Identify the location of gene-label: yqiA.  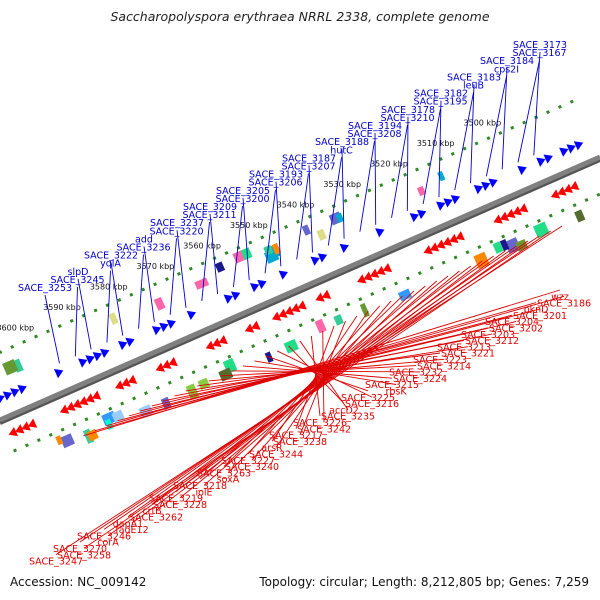
(110, 264).